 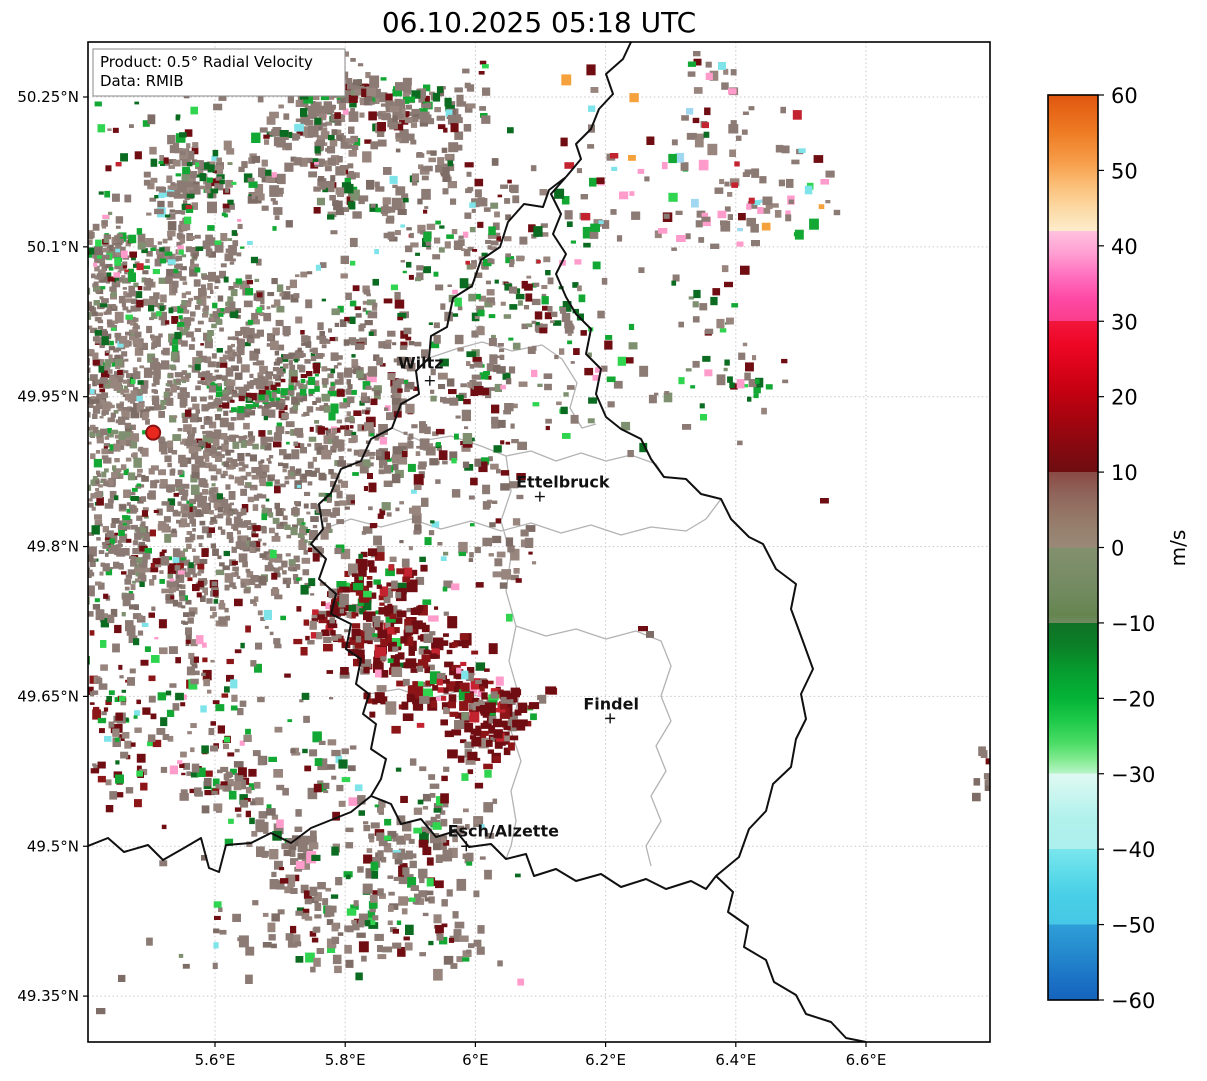 What do you see at coordinates (48, 996) in the screenshot?
I see `y-tick-label: 49.35°N` at bounding box center [48, 996].